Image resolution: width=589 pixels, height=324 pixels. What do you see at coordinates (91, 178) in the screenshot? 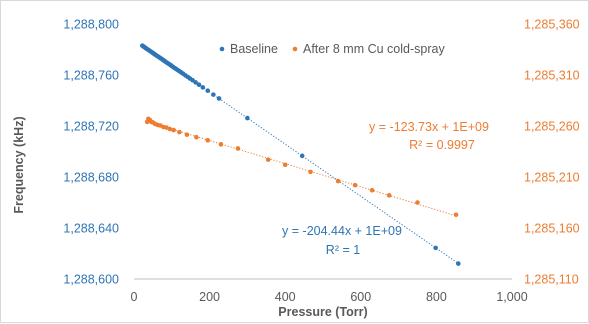
I see `y-left-tick-label: 1,288,680` at bounding box center [91, 178].